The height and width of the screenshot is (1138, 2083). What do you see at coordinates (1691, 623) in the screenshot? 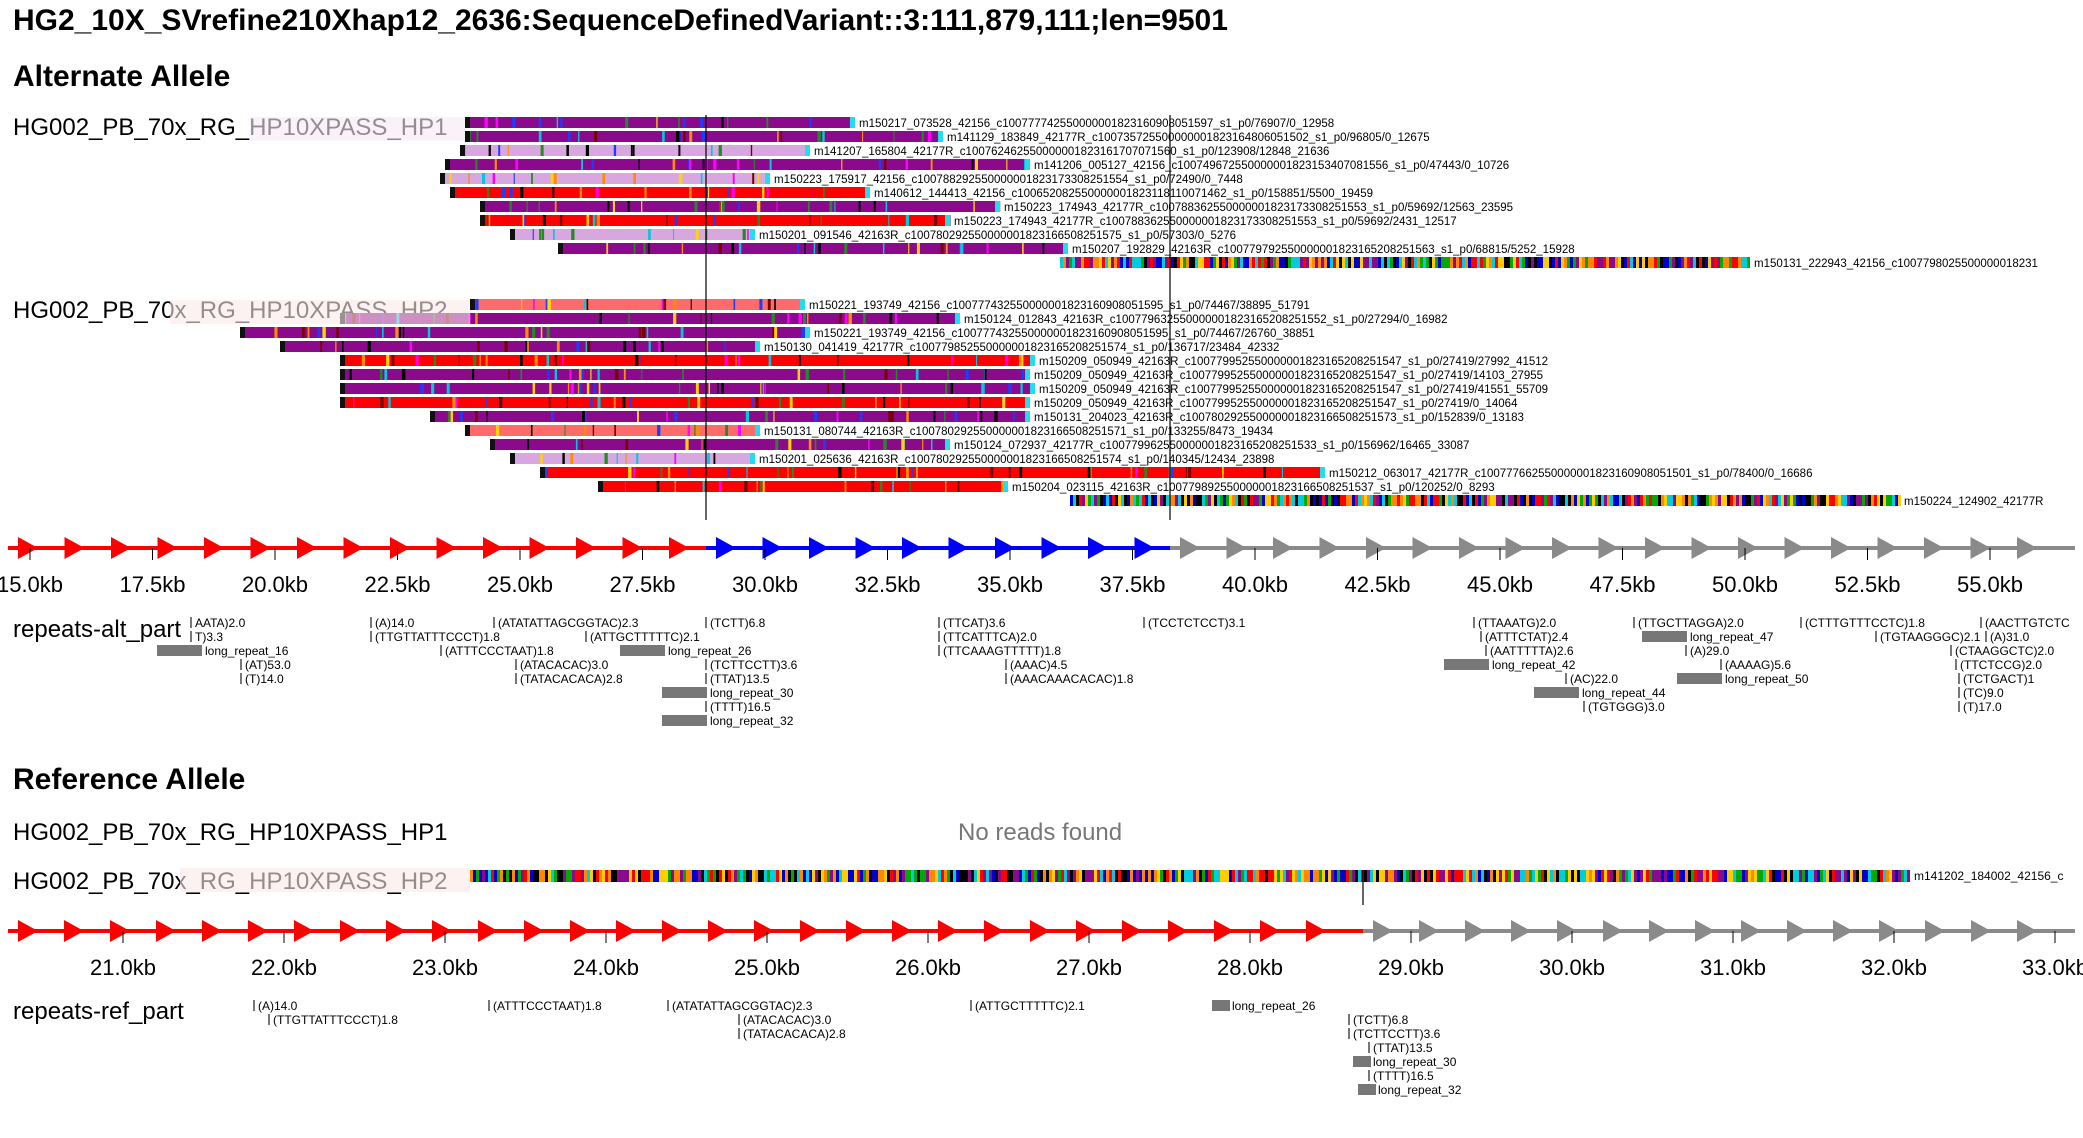
I see `repeat-label: (TTGCTTAGGA)2.0` at bounding box center [1691, 623].